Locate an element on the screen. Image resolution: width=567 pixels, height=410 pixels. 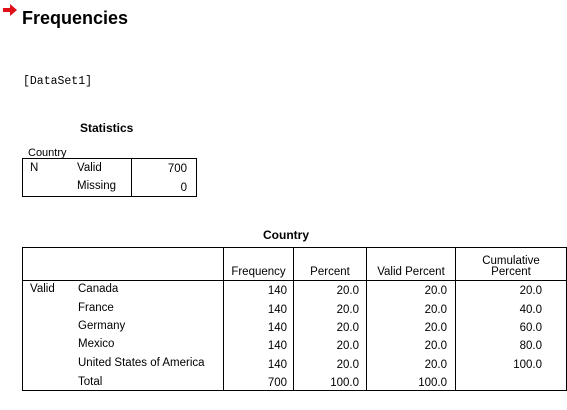
statistics-valid-value: 700 is located at coordinates (177, 169).